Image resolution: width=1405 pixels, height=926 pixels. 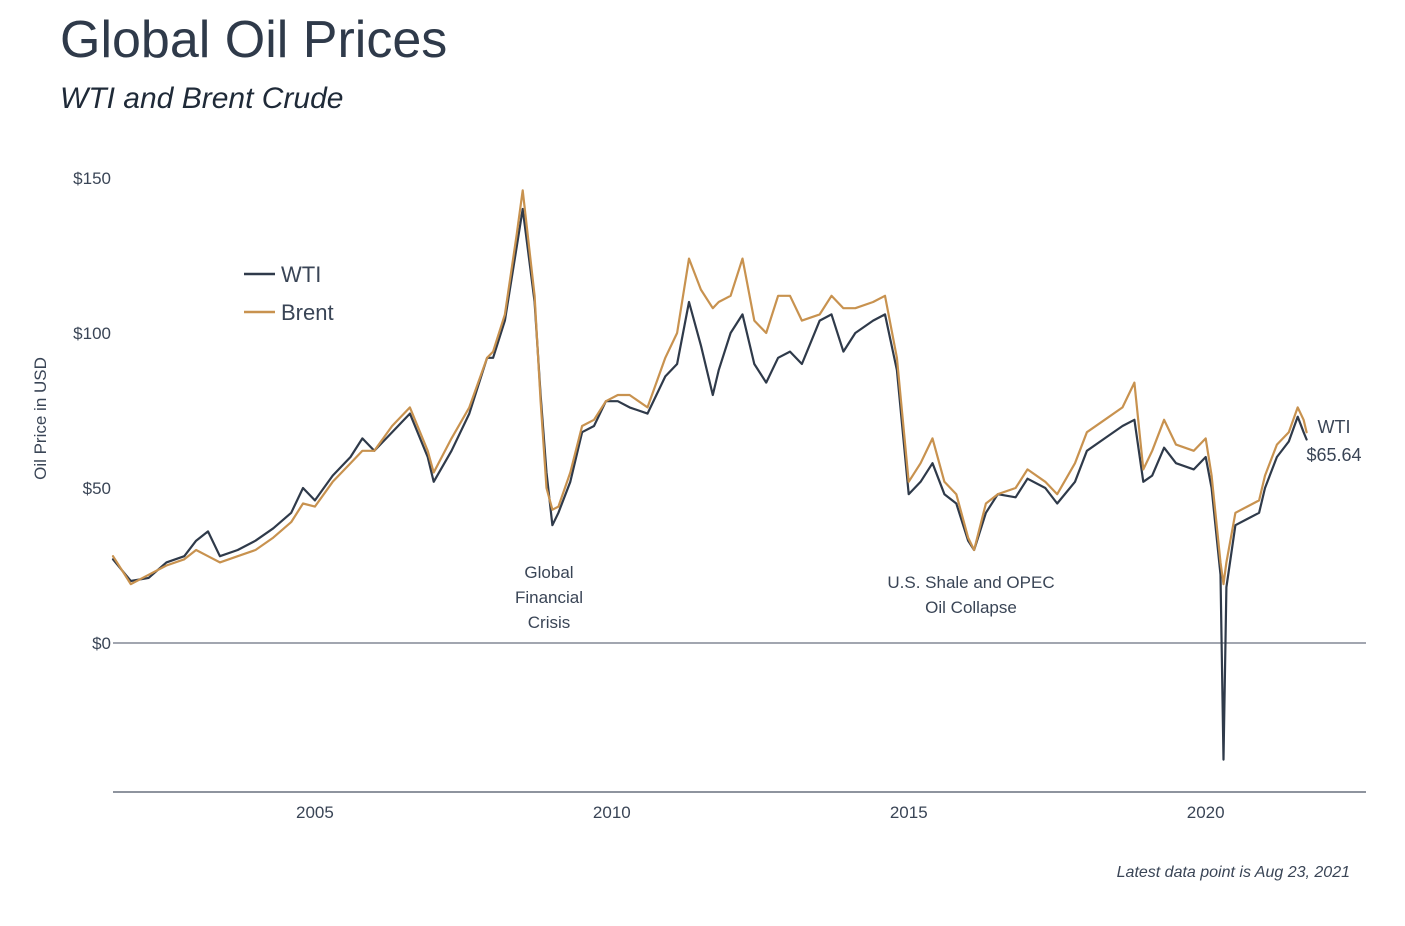 I want to click on end-label-series-name: WTI, so click(x=1334, y=427).